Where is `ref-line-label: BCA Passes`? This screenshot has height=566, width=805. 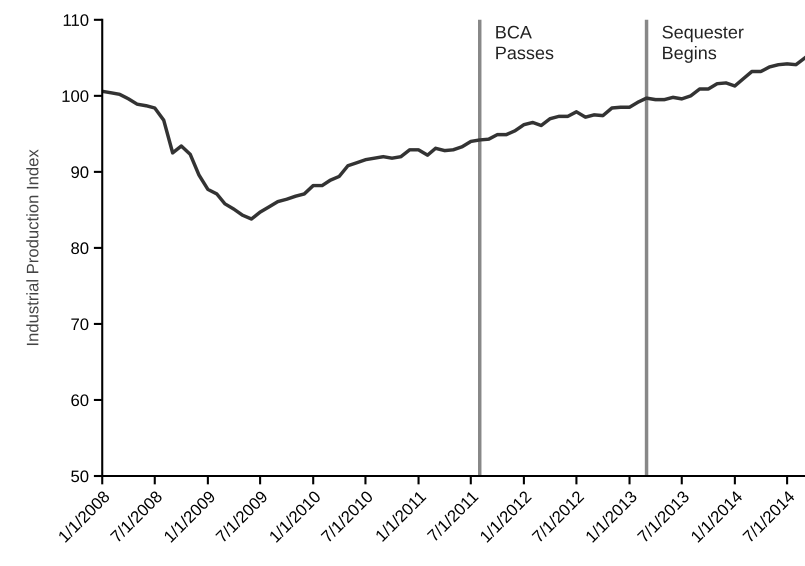
ref-line-label: BCA Passes is located at coordinates (525, 43).